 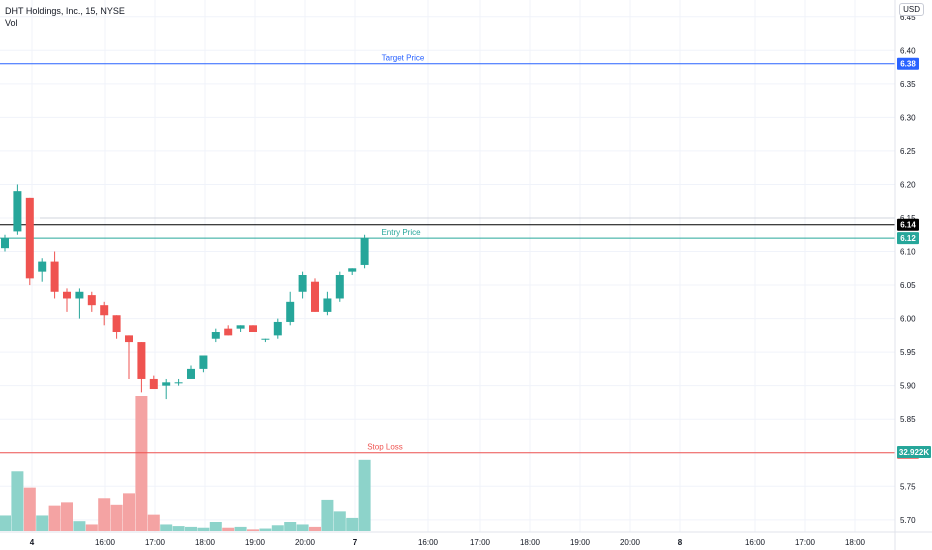 I want to click on price-tick-label: 6.10, so click(x=908, y=252).